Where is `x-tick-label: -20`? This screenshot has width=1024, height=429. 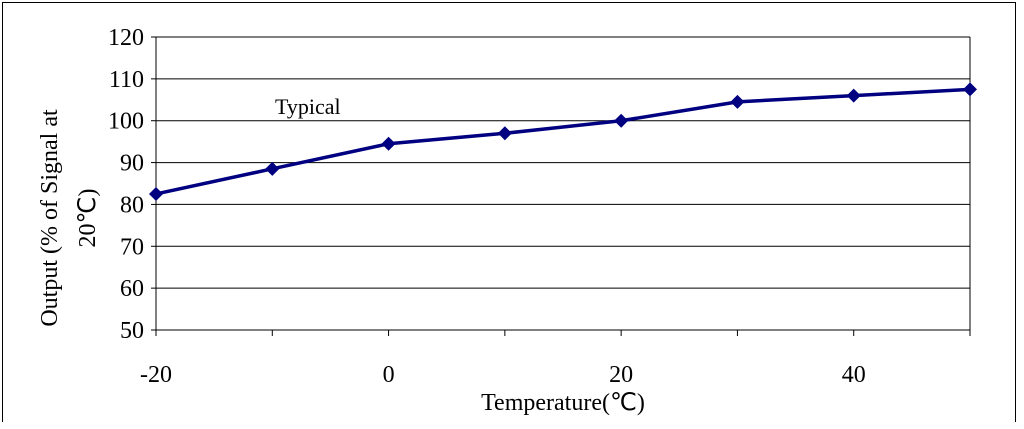 x-tick-label: -20 is located at coordinates (156, 375).